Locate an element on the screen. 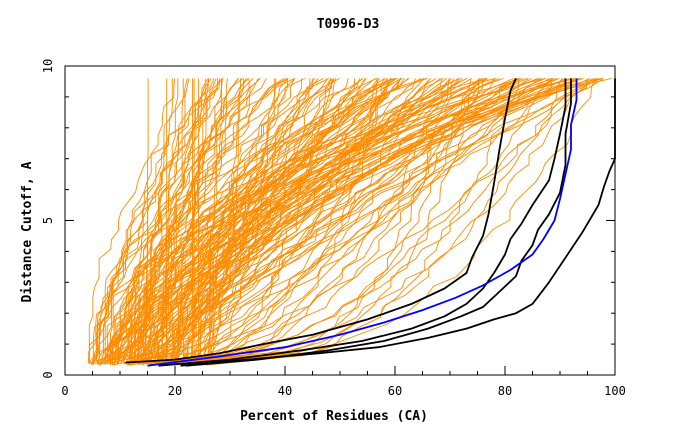 Image resolution: width=680 pixels, height=440 pixels. y-tick-label: 10 is located at coordinates (48, 66).